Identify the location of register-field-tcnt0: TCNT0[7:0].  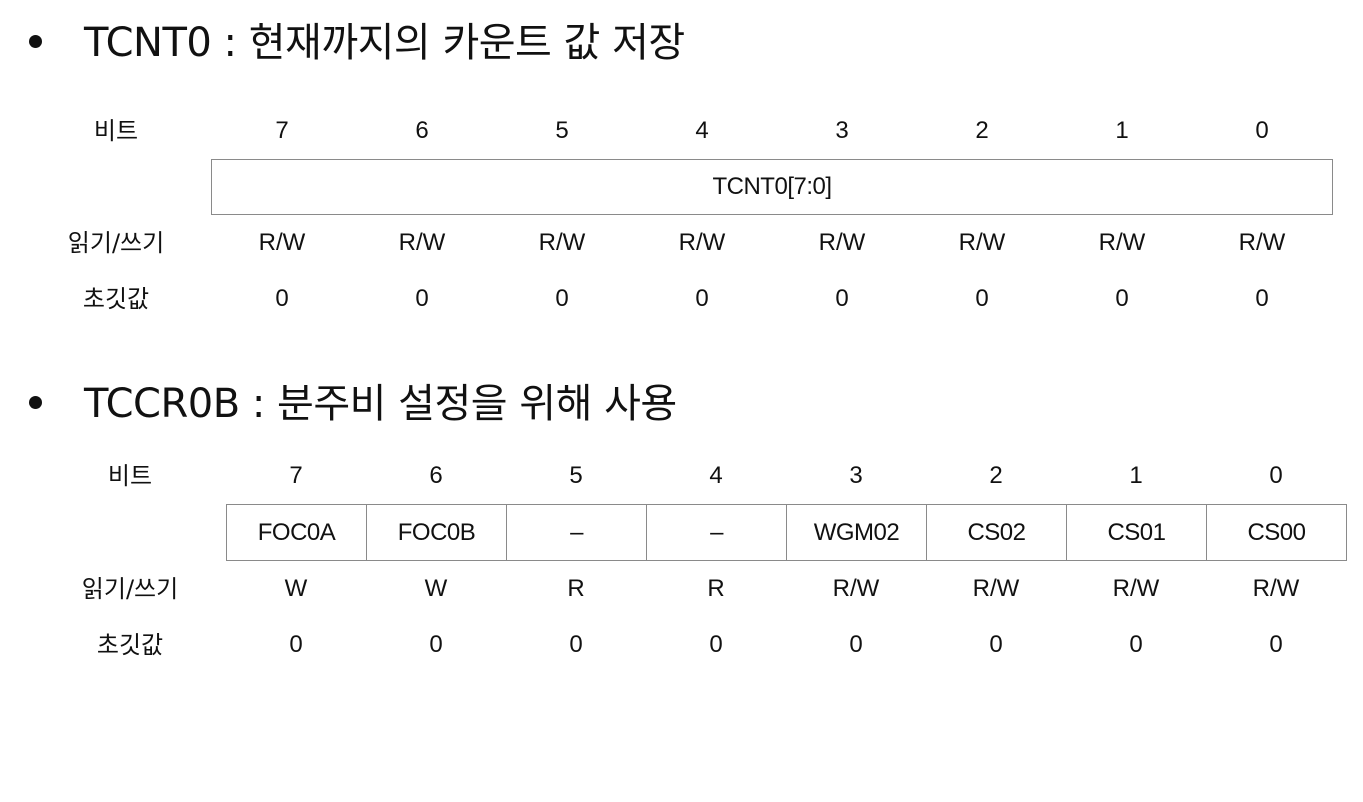
(772, 187).